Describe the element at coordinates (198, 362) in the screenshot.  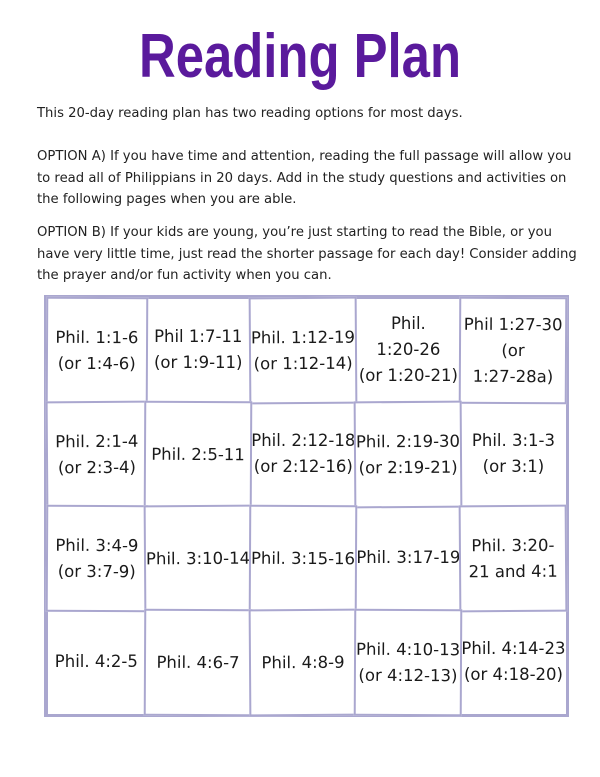
I see `passage-line: (or 1:9-11)` at that location.